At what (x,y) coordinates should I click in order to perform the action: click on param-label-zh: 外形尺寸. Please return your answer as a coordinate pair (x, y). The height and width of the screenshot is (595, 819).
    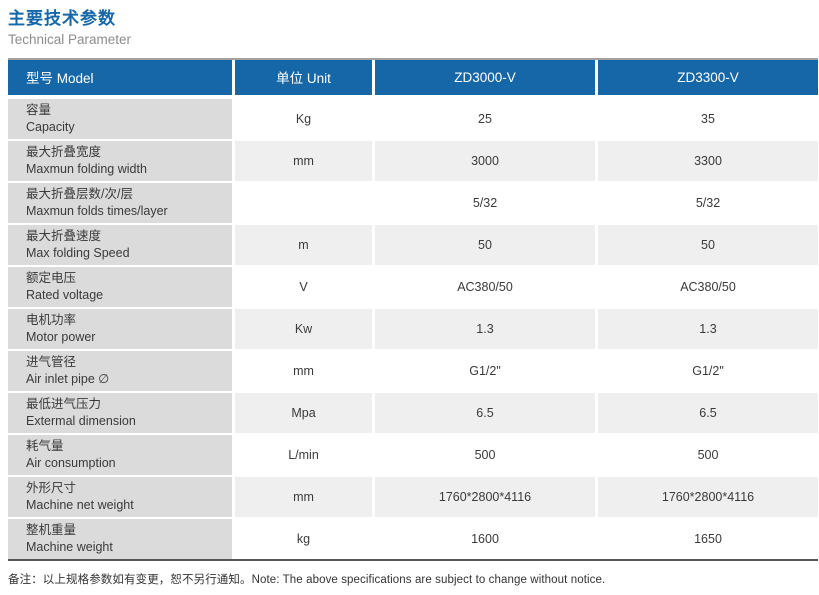
    Looking at the image, I should click on (51, 488).